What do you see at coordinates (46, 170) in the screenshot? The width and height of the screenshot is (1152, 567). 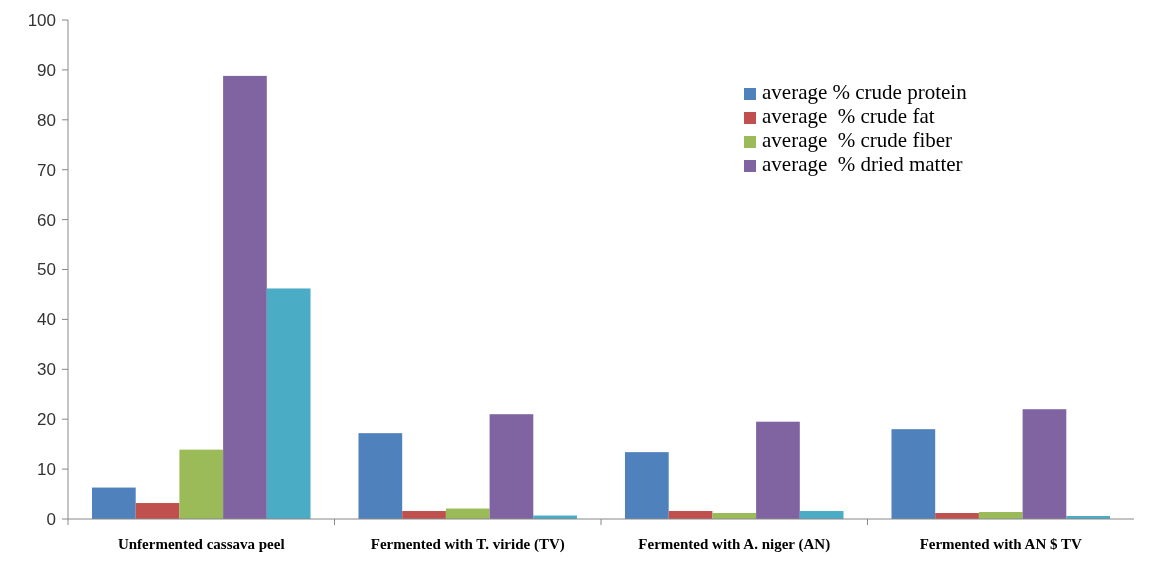 I see `y-tick-label: 70` at bounding box center [46, 170].